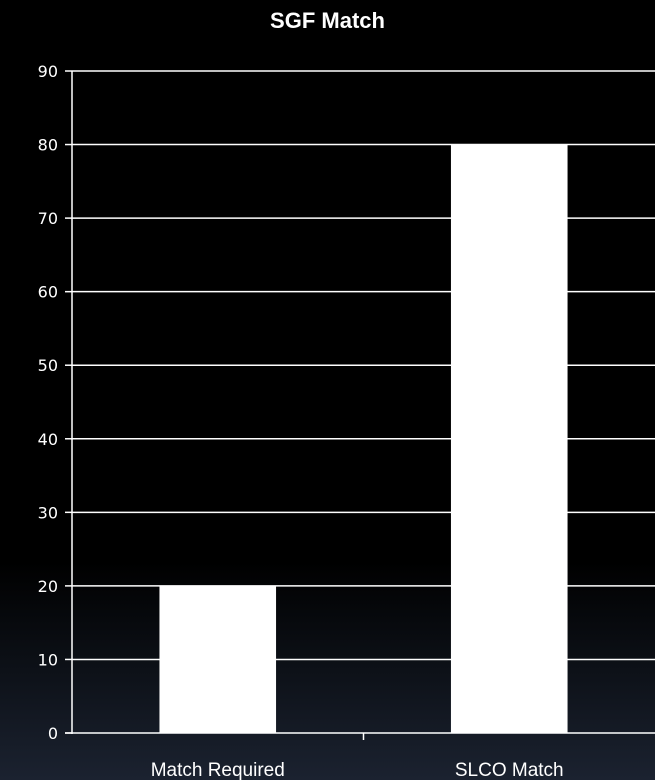 Image resolution: width=655 pixels, height=780 pixels. I want to click on y-tick-label: 90, so click(48, 71).